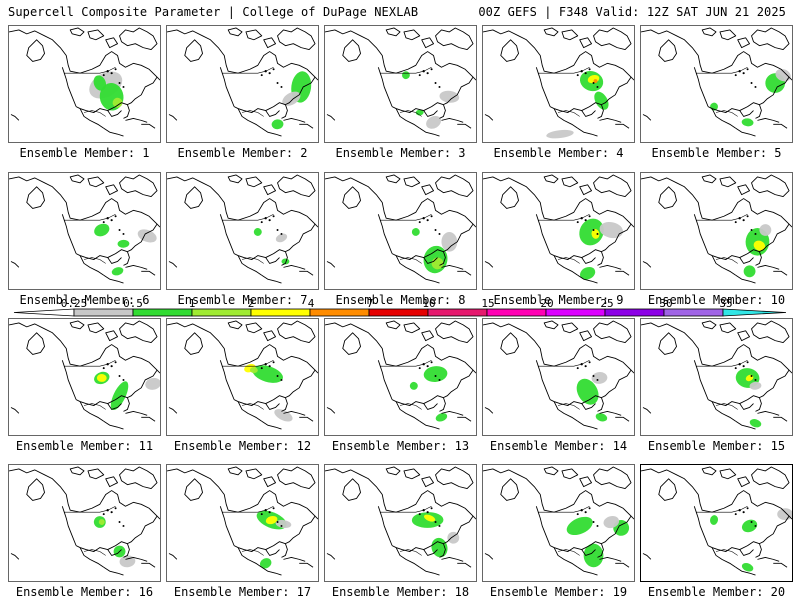 This screenshot has width=800, height=600. Describe the element at coordinates (558, 153) in the screenshot. I see `ensemble-member-label: Ensemble Member: 4` at that location.